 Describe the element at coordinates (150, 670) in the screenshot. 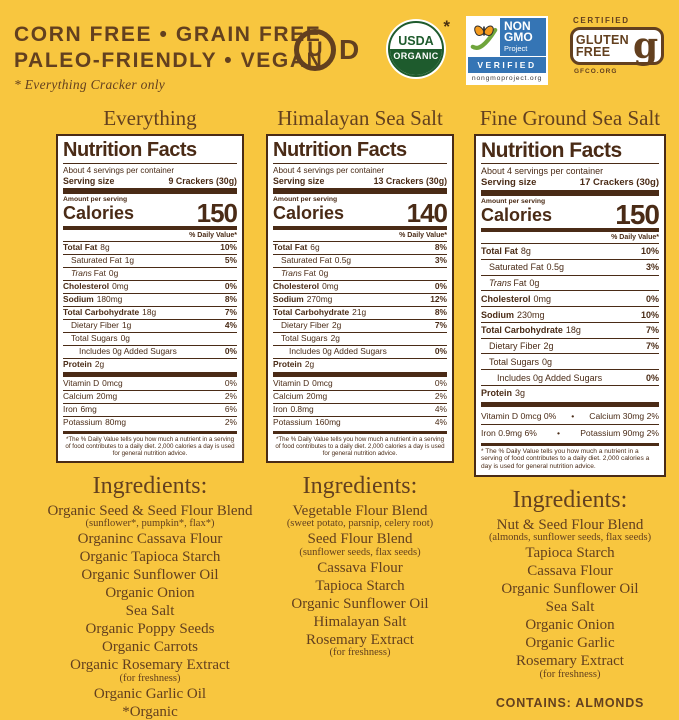

I see `ingredient-item: Organic Rosemary Extract (for freshness)` at that location.